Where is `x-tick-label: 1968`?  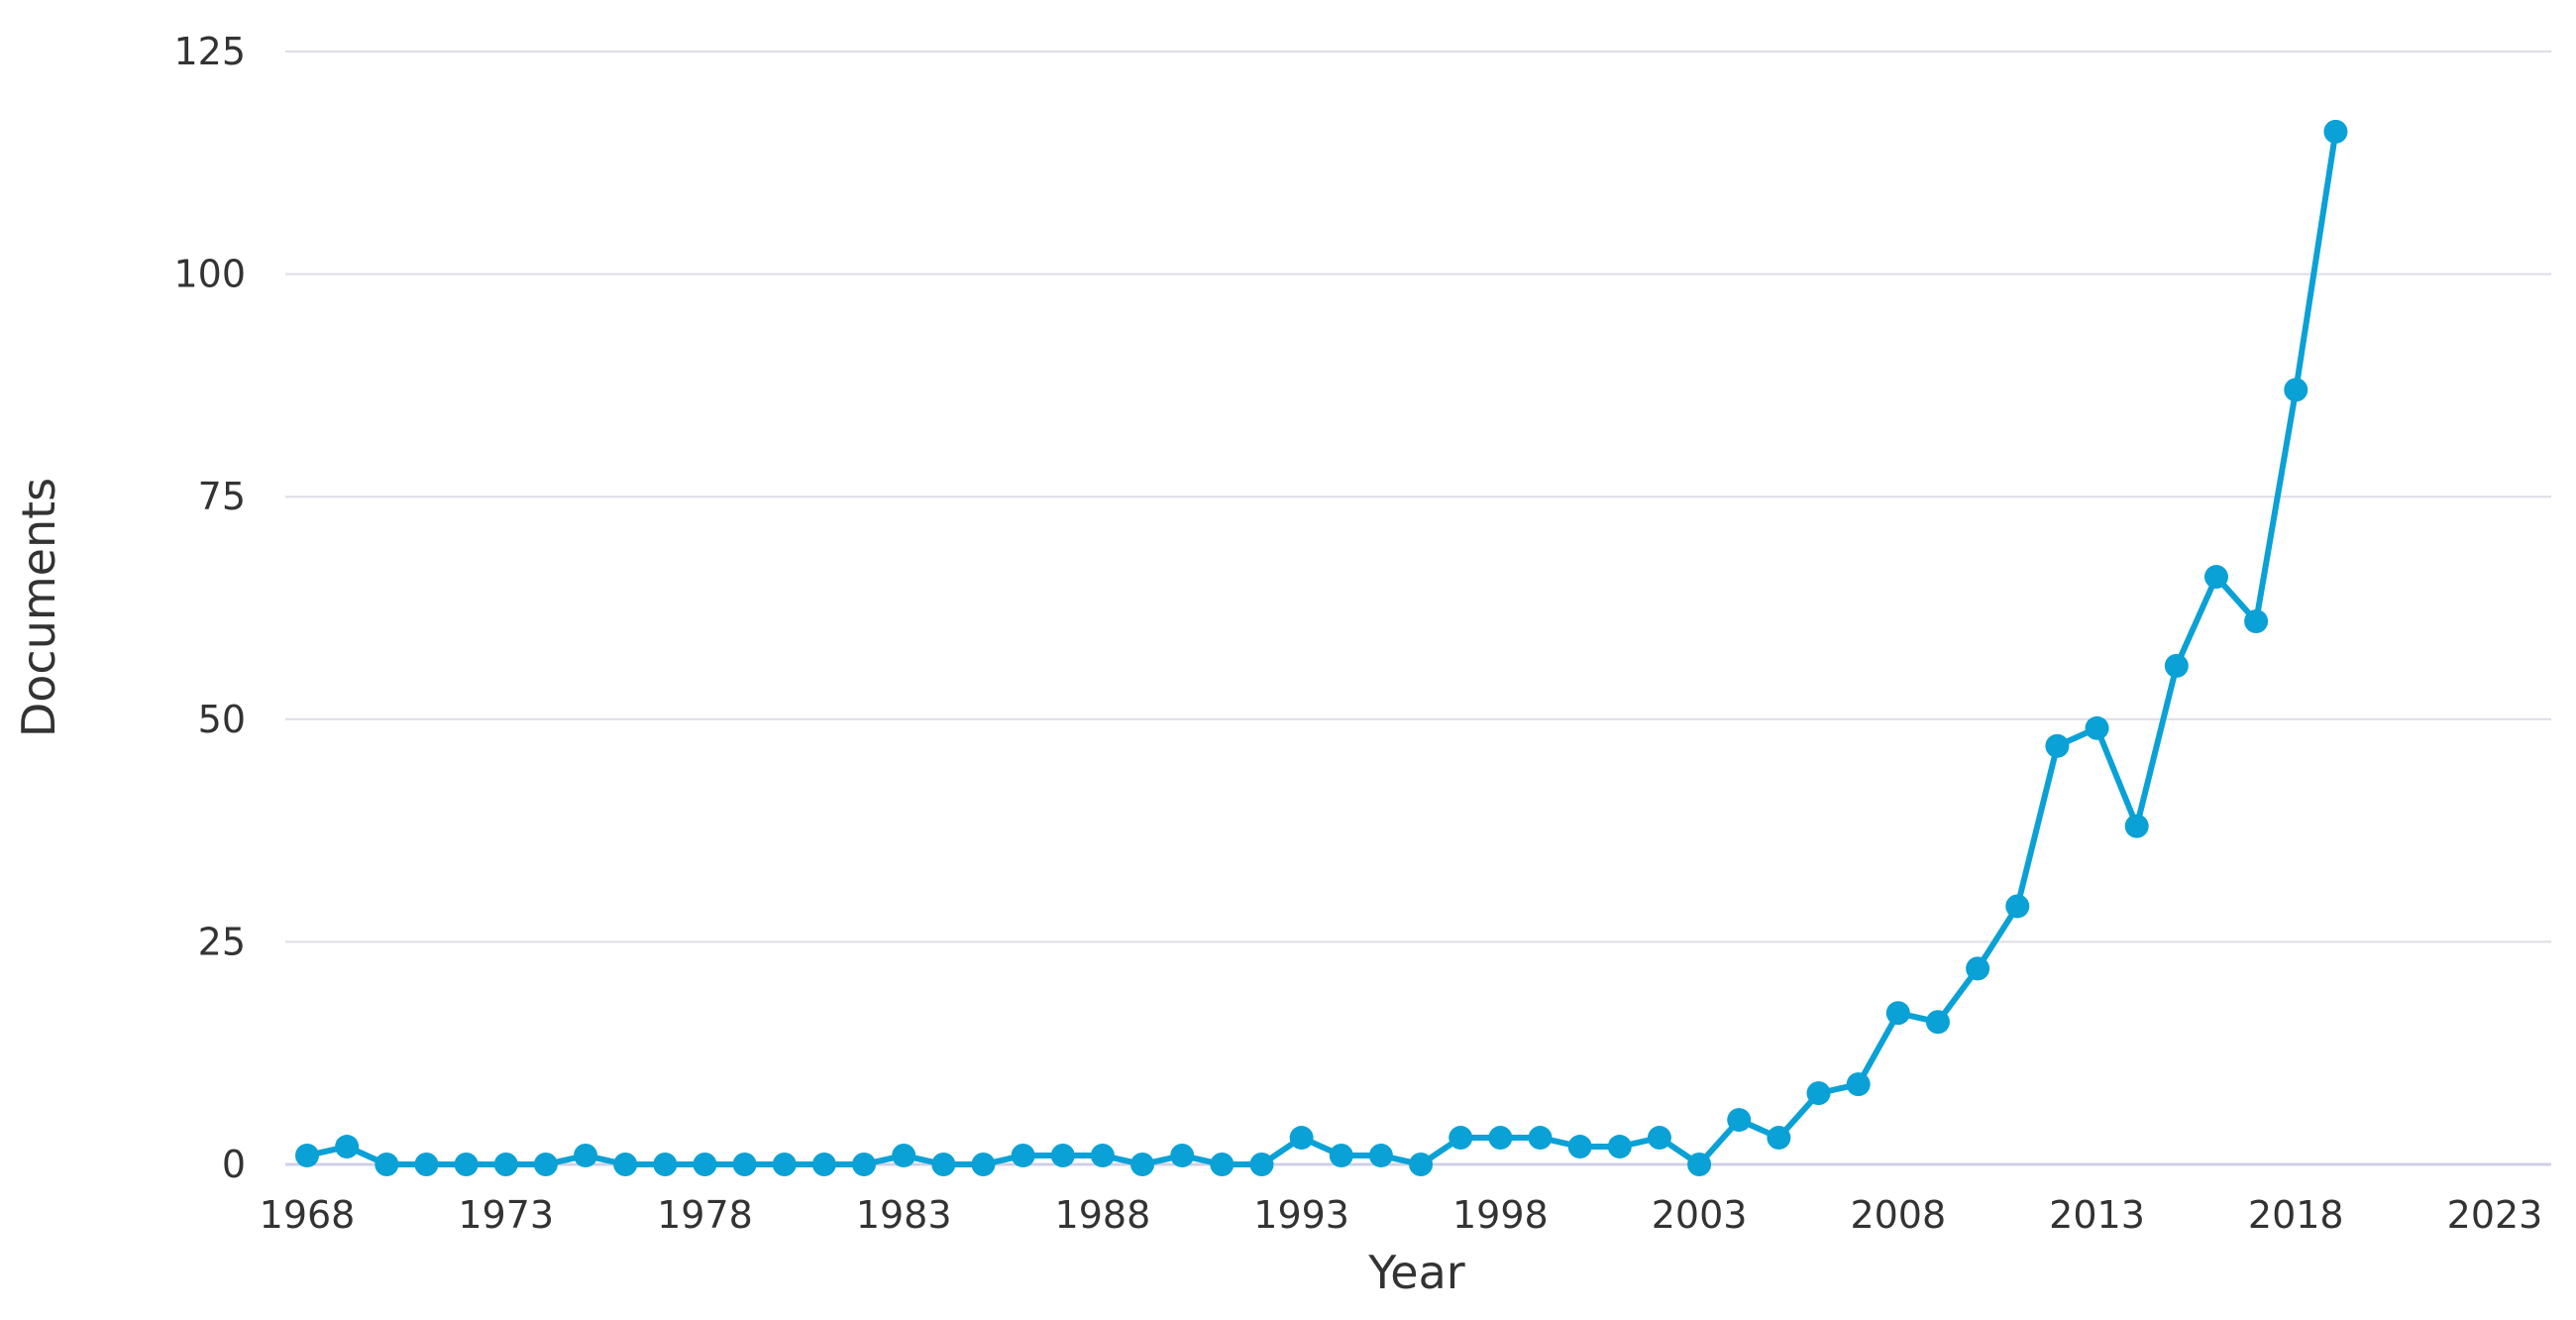
x-tick-label: 1968 is located at coordinates (308, 1215).